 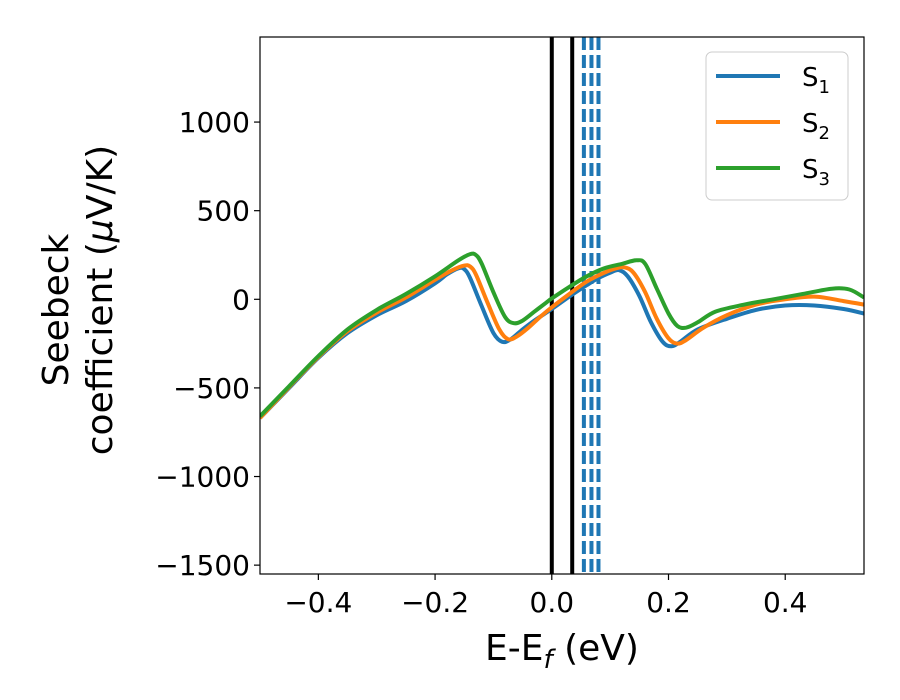 What do you see at coordinates (100, 300) in the screenshot?
I see `y-axis-label-line2: coefficient (μV/K)` at bounding box center [100, 300].